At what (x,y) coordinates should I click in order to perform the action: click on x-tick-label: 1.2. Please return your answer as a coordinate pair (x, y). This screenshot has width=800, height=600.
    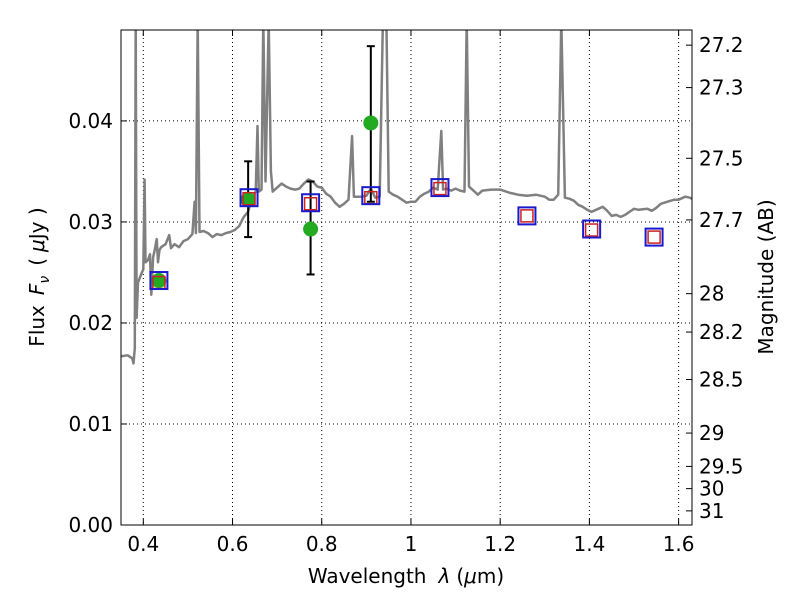
    Looking at the image, I should click on (500, 544).